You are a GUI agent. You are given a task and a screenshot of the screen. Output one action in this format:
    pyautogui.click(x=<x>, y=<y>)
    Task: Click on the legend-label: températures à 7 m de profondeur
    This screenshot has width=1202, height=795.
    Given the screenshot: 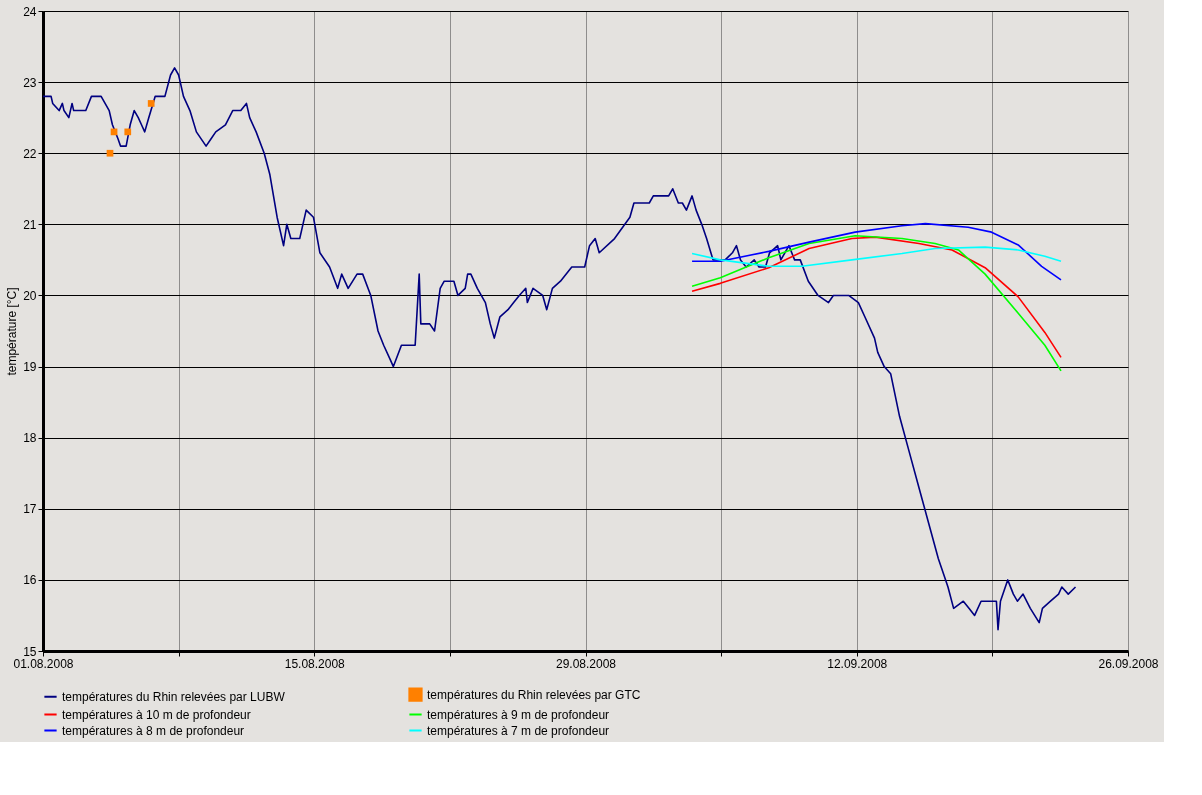 What is the action you would take?
    pyautogui.click(x=518, y=730)
    